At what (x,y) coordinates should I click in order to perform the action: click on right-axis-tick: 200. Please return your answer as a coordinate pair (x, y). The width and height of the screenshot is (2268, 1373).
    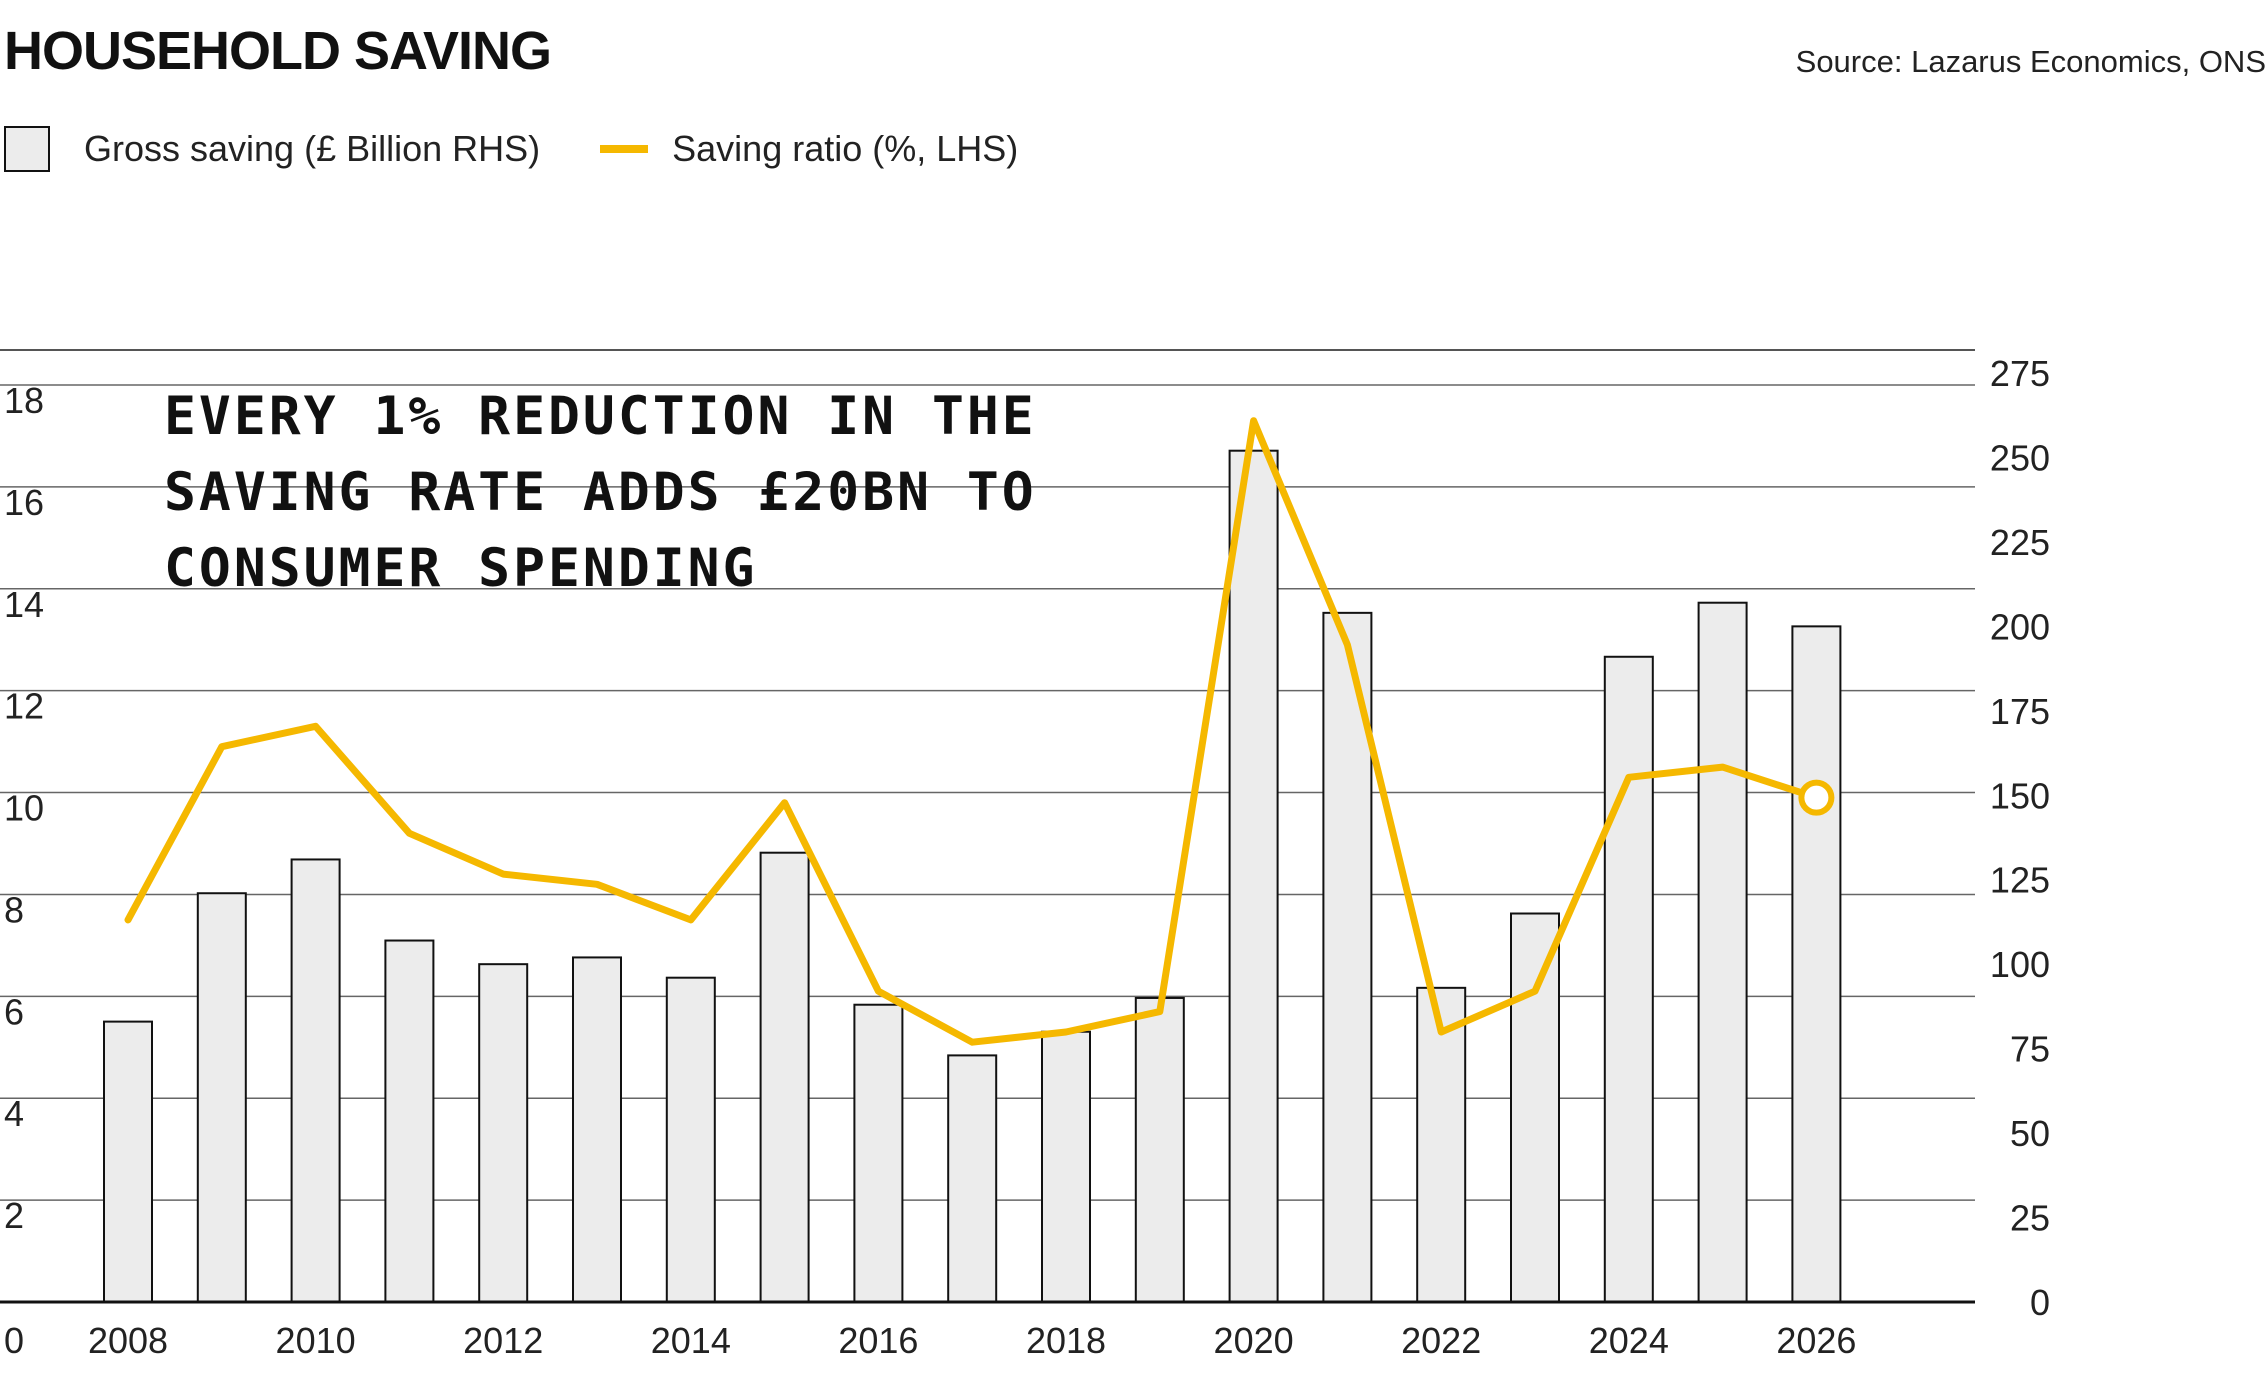
    Looking at the image, I should click on (2020, 626).